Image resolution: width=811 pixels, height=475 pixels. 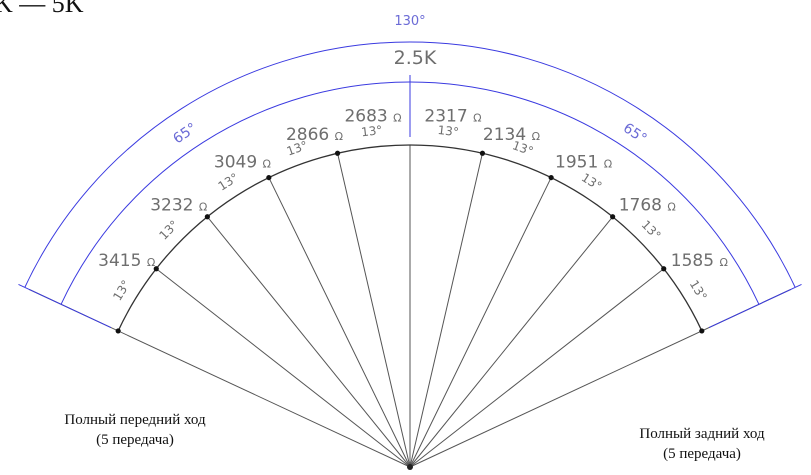 What do you see at coordinates (702, 434) in the screenshot?
I see `right-caption-line1: Полный задний ход` at bounding box center [702, 434].